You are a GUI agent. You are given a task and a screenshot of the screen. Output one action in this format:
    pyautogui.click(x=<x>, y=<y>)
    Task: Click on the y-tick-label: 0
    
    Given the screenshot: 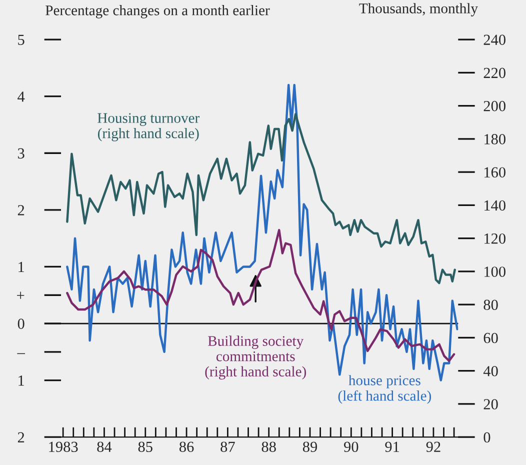 What is the action you would take?
    pyautogui.click(x=21, y=323)
    